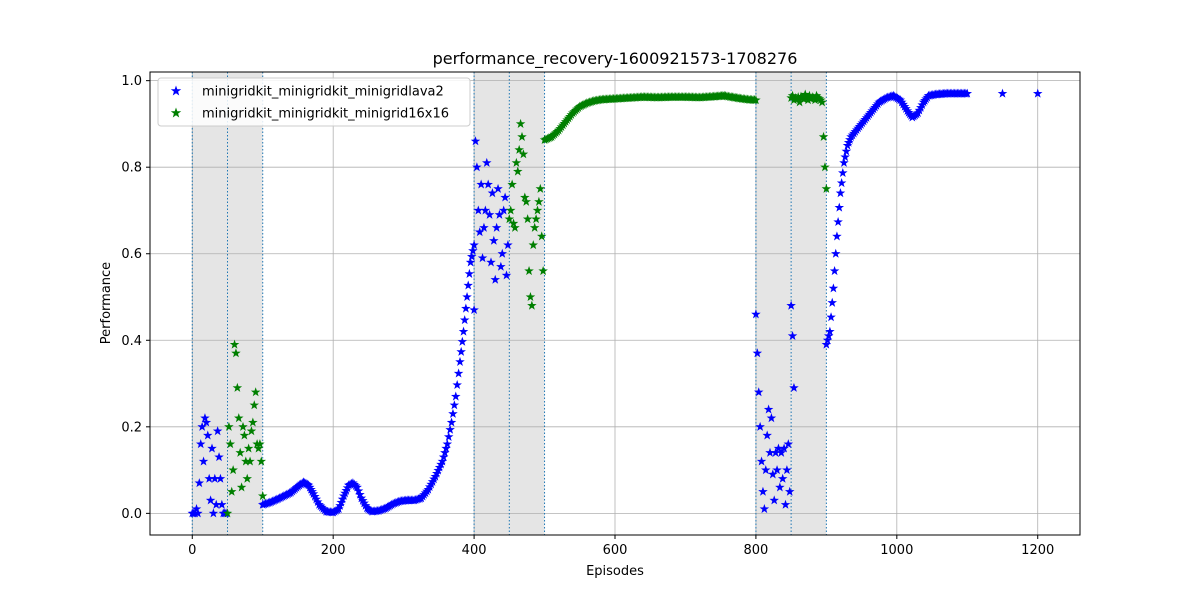 The image size is (1200, 600). Describe the element at coordinates (131, 341) in the screenshot. I see `y-tick-label: 0.4` at that location.